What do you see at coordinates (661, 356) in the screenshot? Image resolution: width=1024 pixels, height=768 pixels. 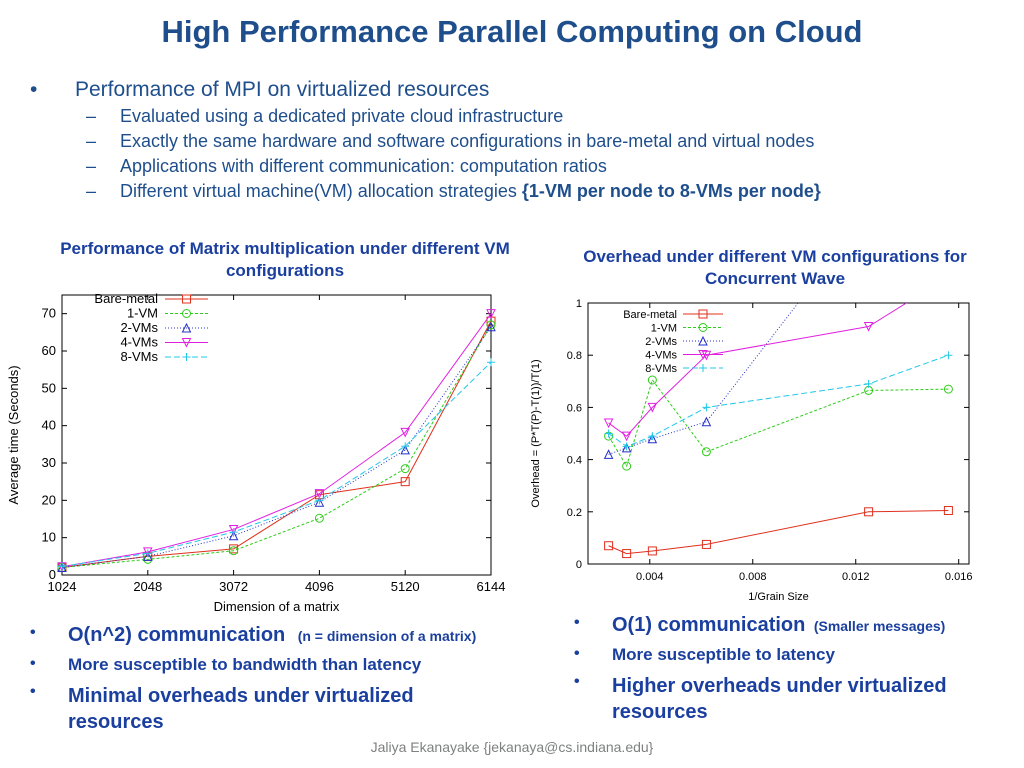 I see `legend-label: 4-VMs` at bounding box center [661, 356].